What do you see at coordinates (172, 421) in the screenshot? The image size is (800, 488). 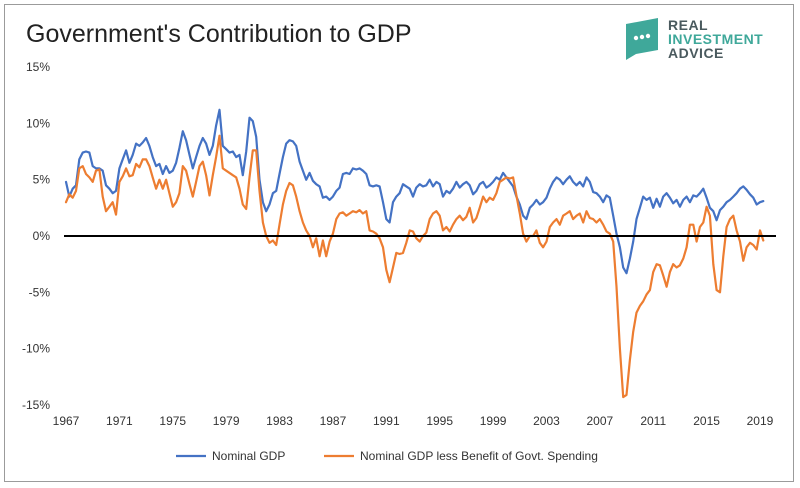 I see `x-tick-label: 1975` at bounding box center [172, 421].